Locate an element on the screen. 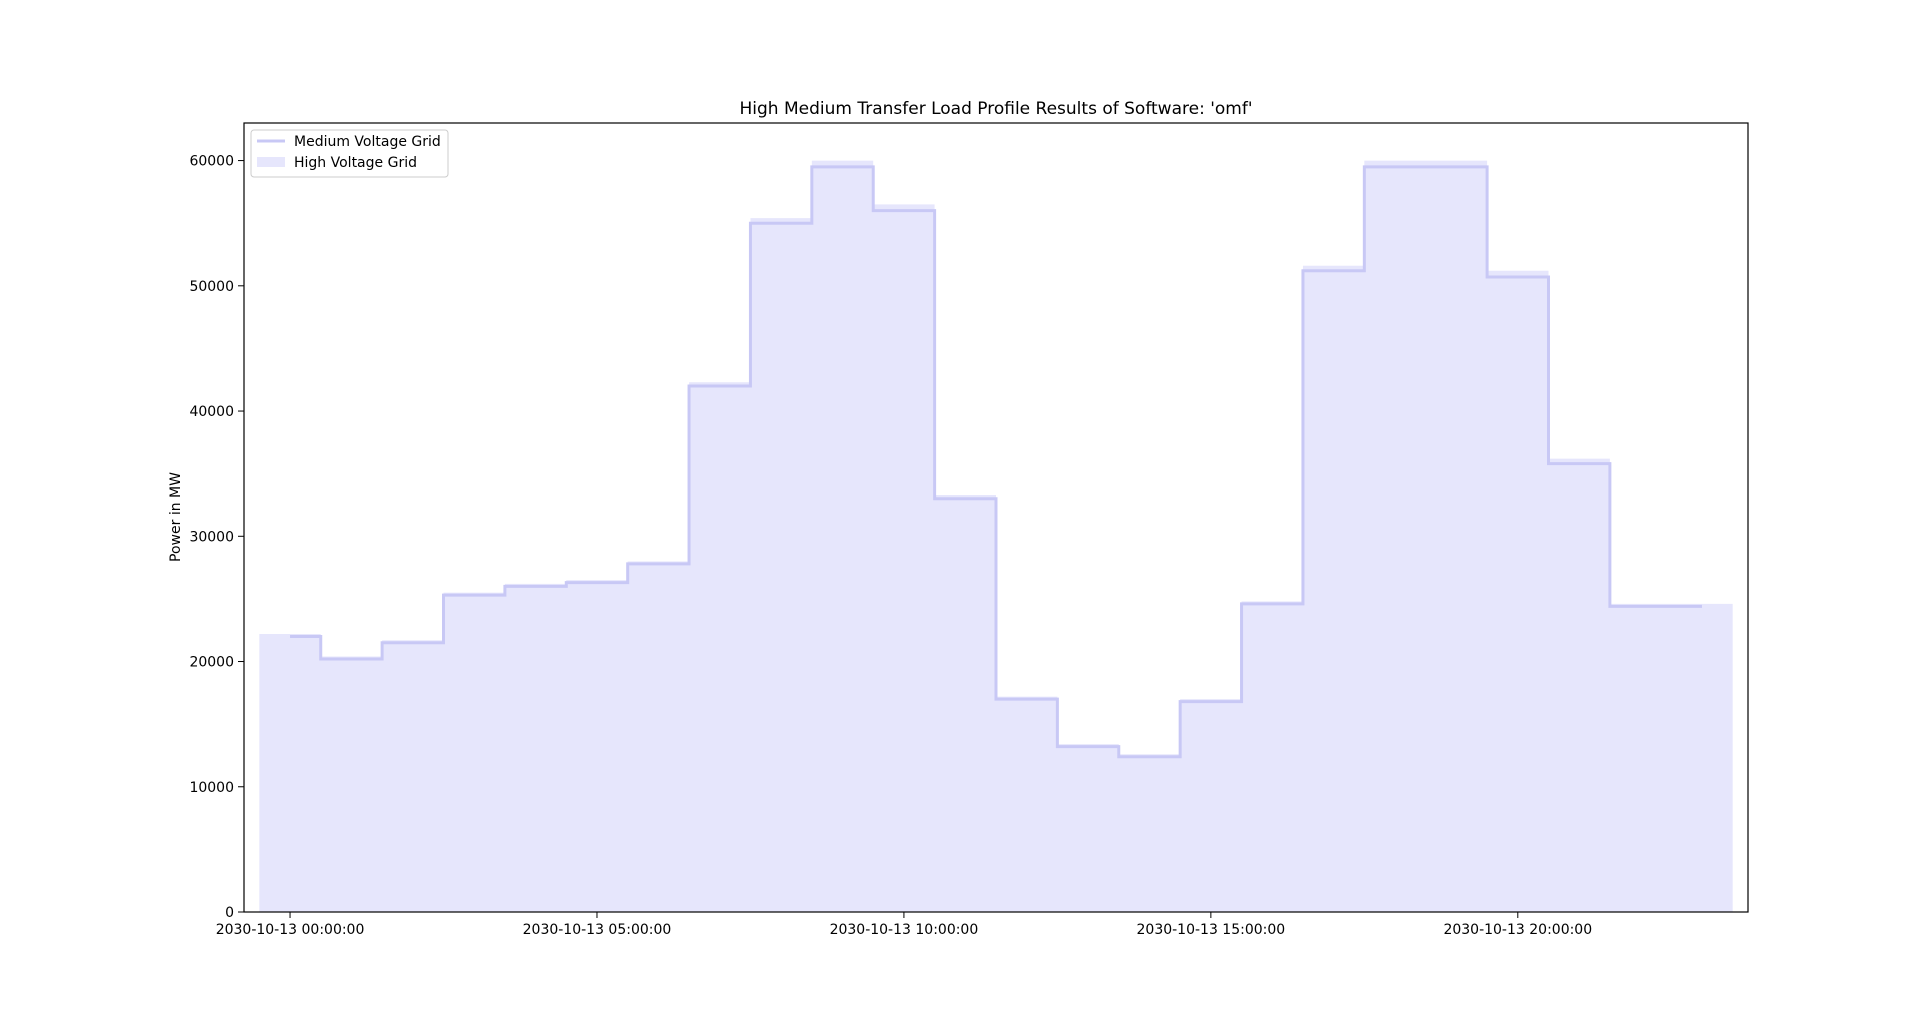 This screenshot has height=1018, width=1920. x-tick-label: 2030-10-13 20:00:00 is located at coordinates (1517, 930).